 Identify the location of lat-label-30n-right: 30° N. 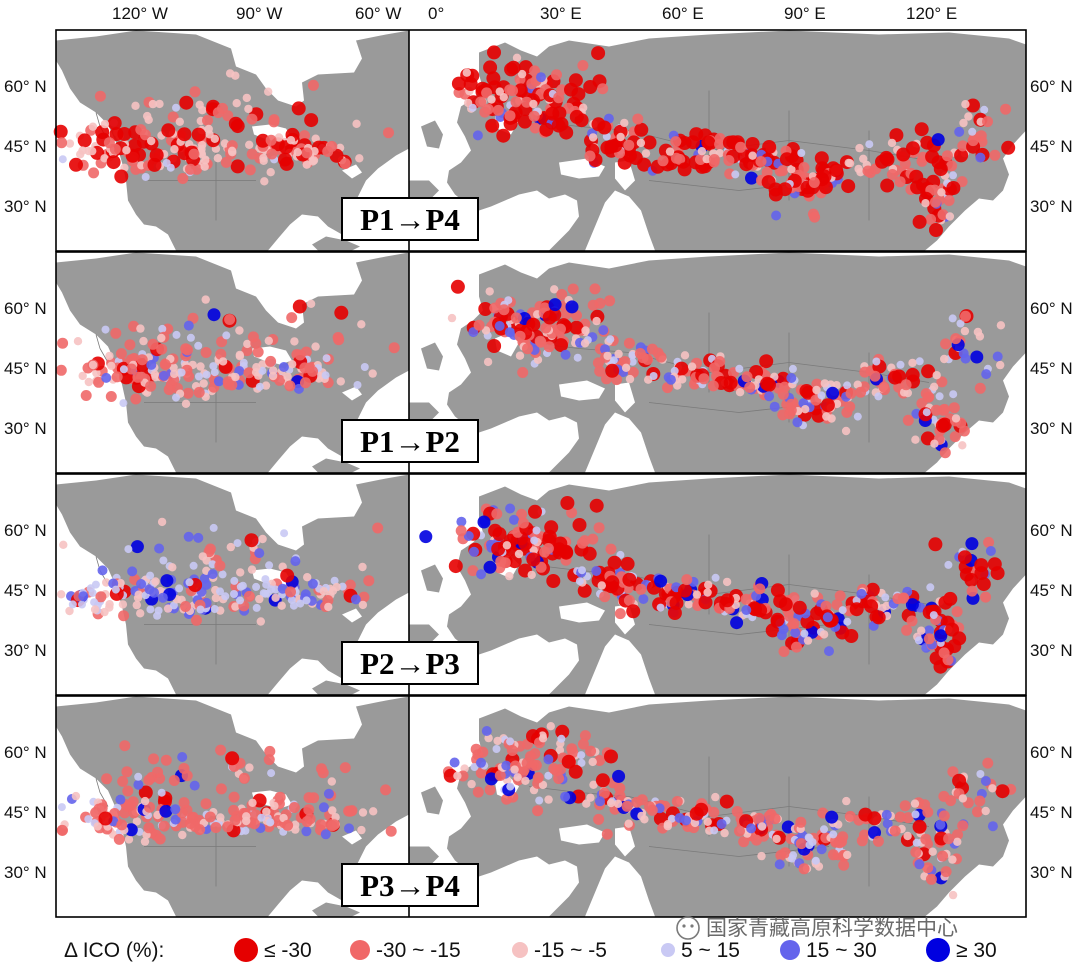
(1051, 428).